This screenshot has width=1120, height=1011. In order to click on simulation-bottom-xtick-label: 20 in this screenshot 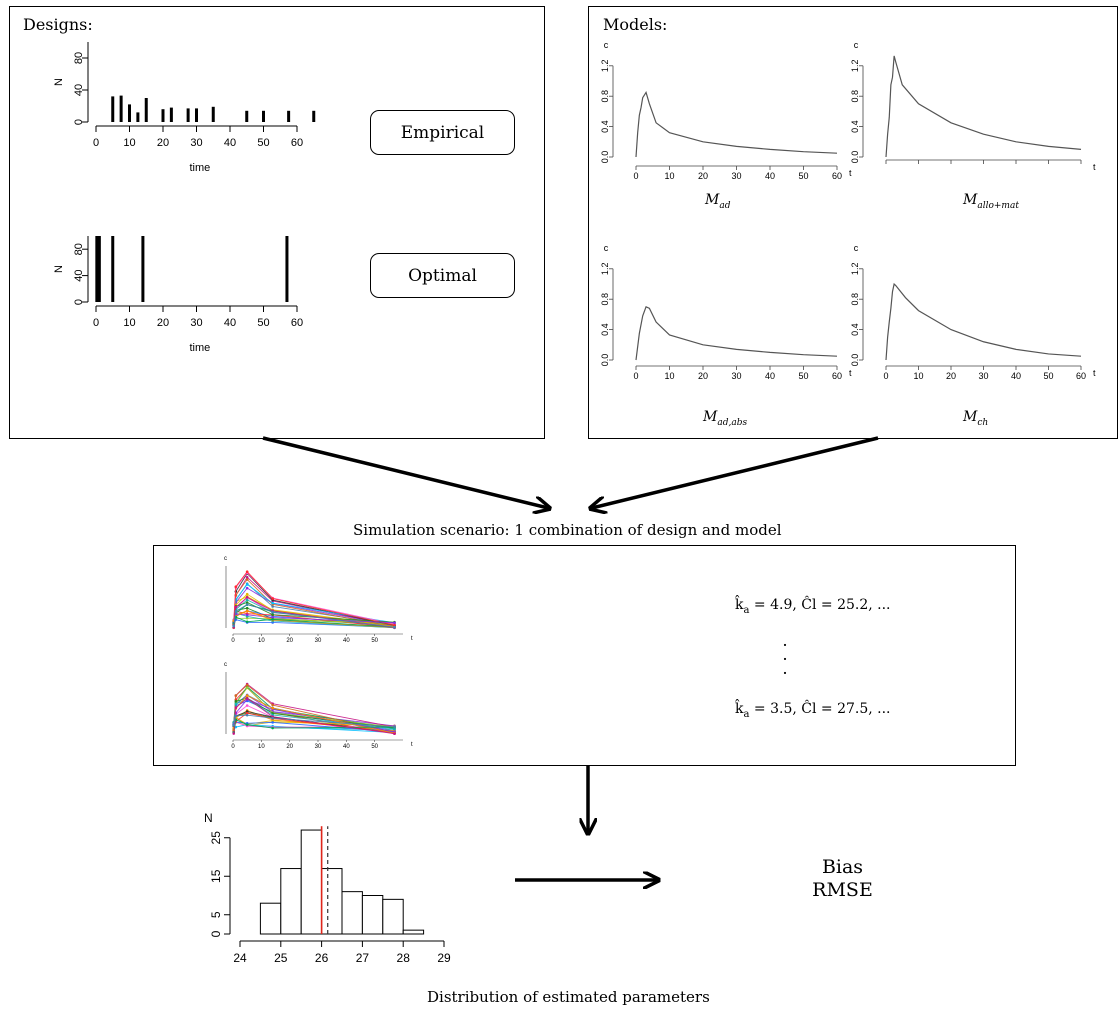, I will do `click(289, 747)`.